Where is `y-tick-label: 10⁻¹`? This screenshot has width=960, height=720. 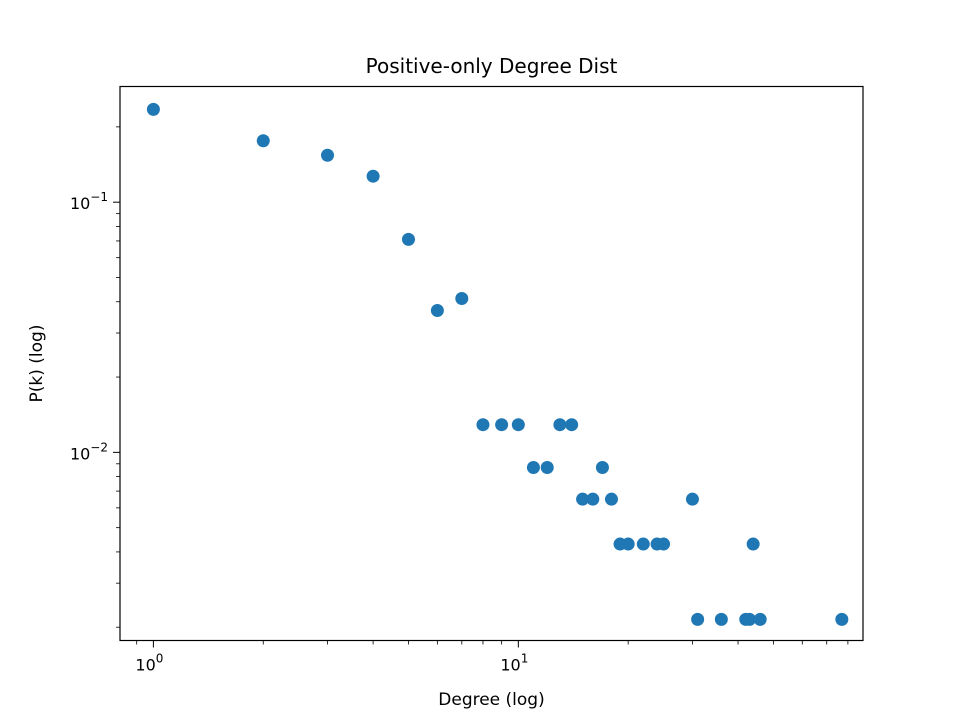
y-tick-label: 10⁻¹ is located at coordinates (89, 201).